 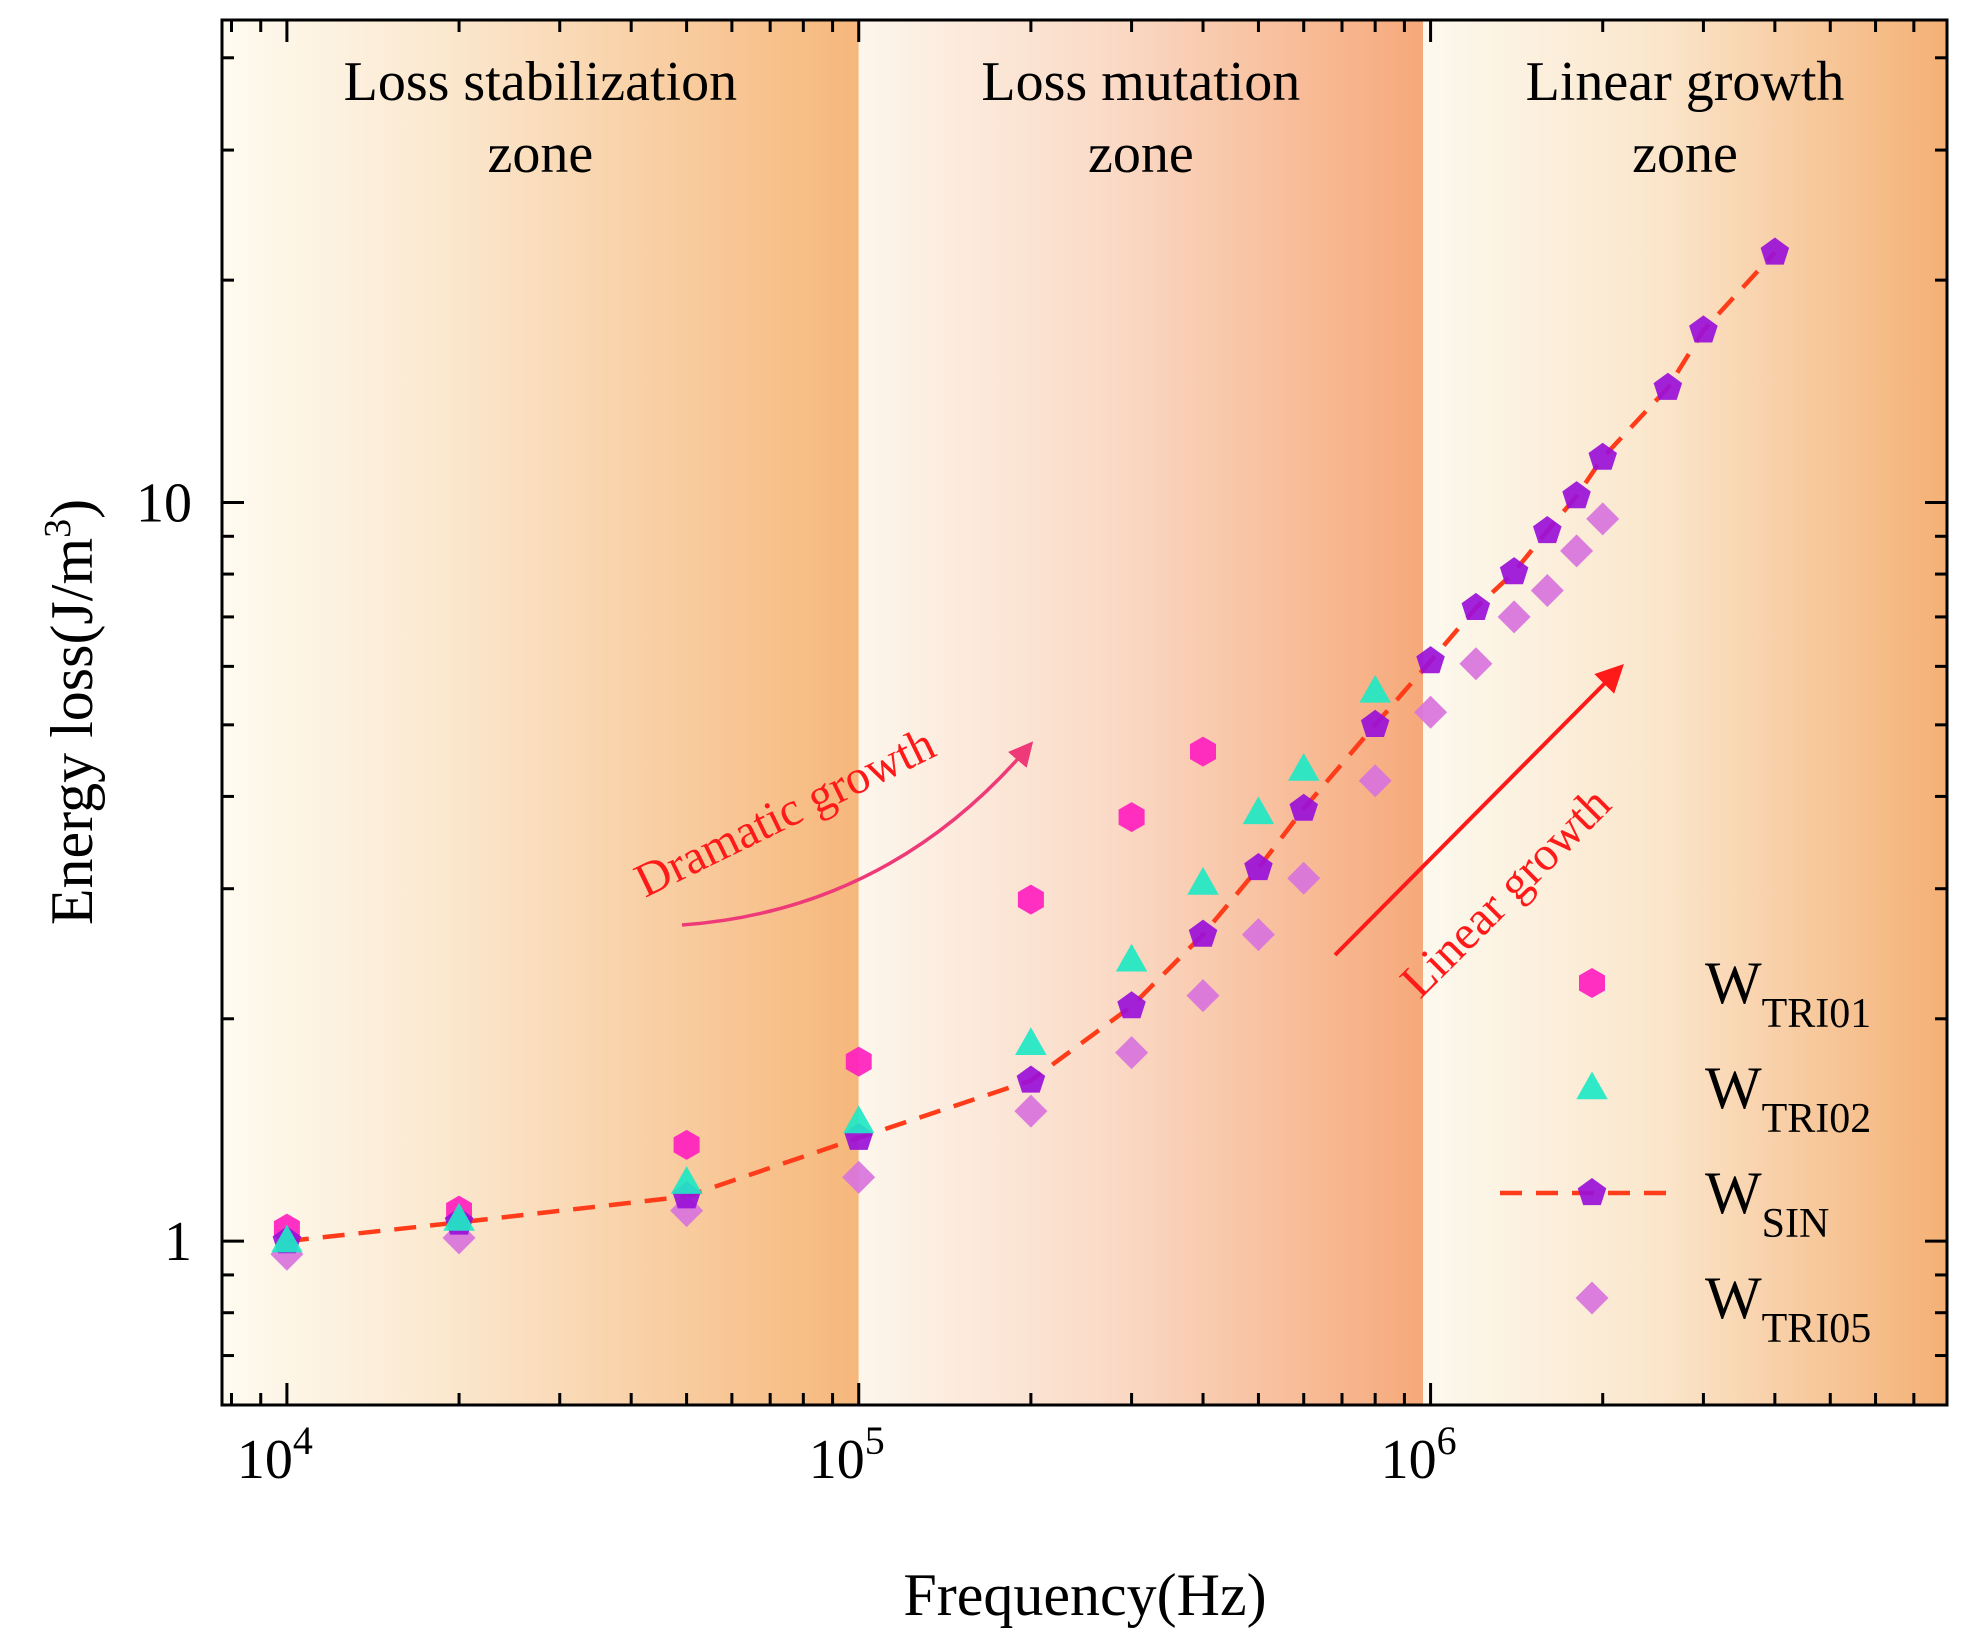 What do you see at coordinates (541, 82) in the screenshot?
I see `zone-1-title: Loss stabilization` at bounding box center [541, 82].